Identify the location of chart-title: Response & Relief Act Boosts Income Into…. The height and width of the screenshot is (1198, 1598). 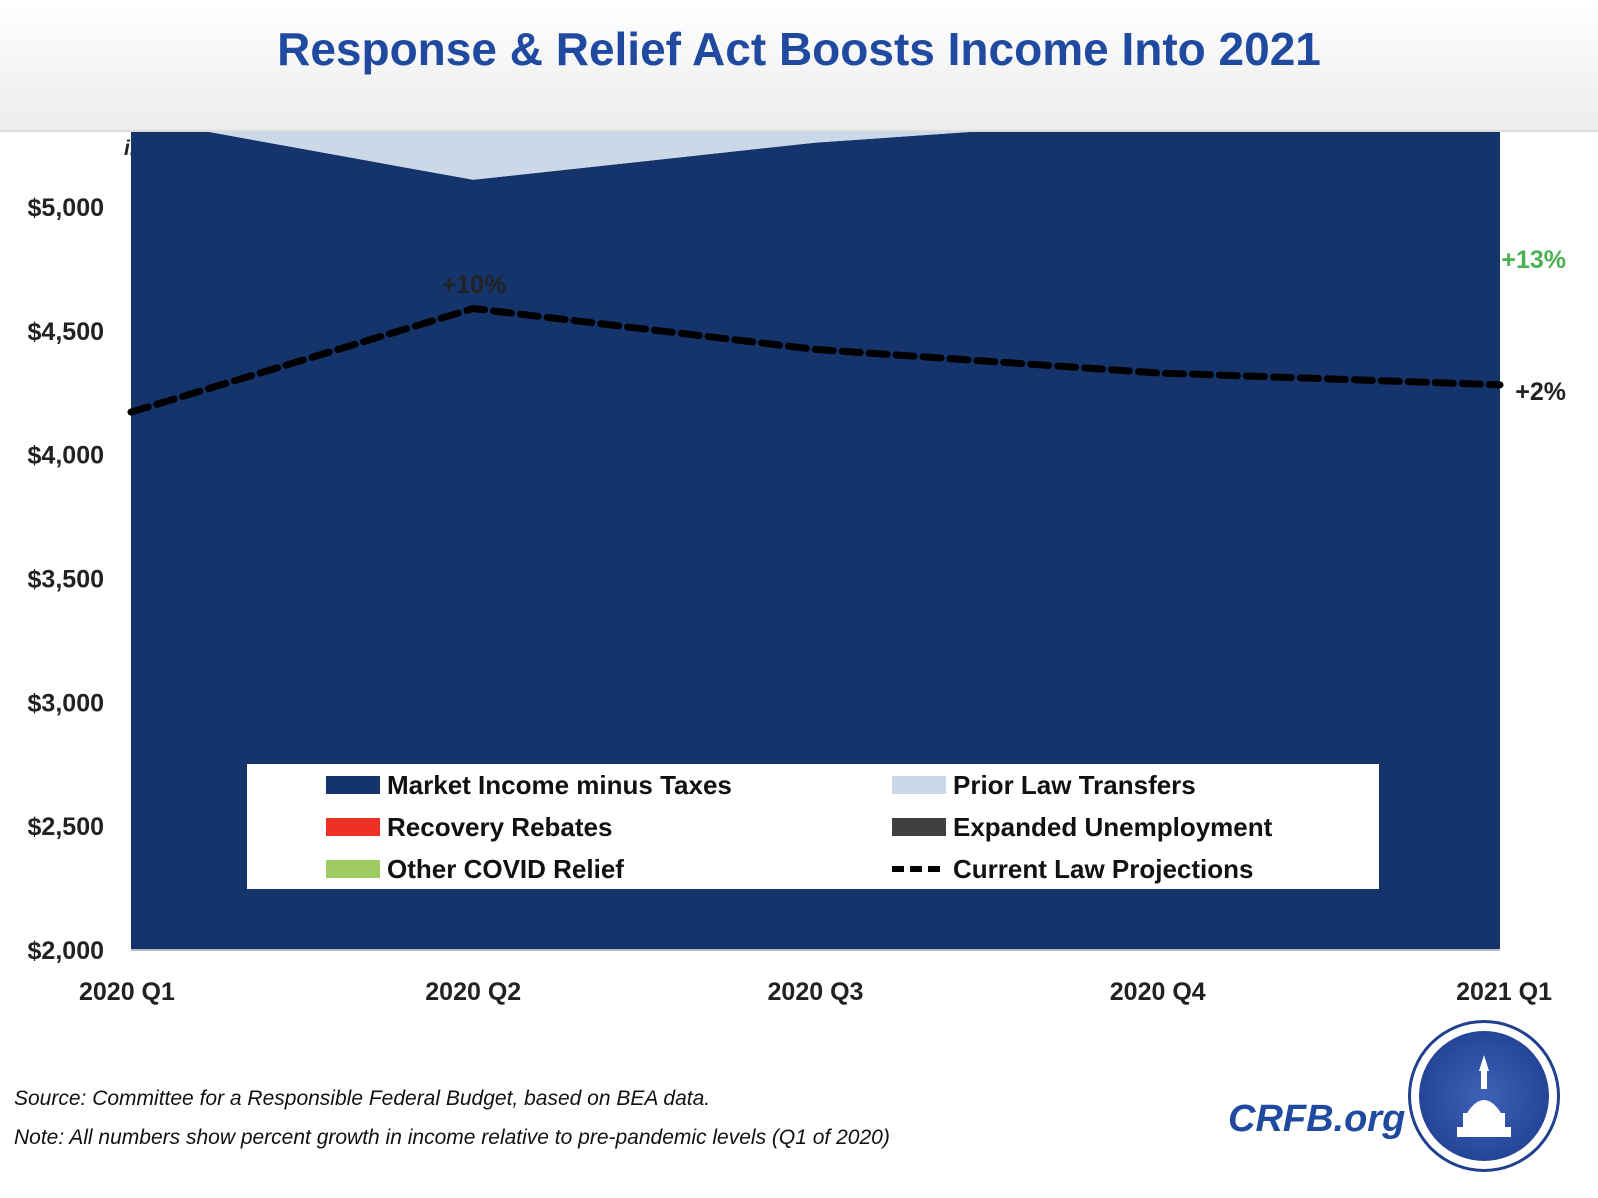
(799, 49).